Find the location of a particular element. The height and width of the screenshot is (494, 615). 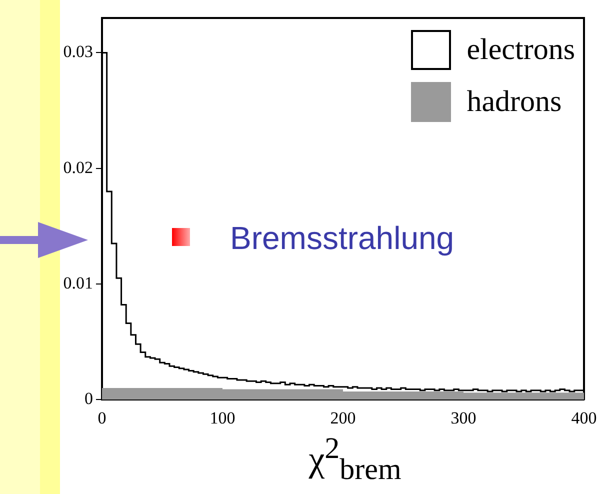

y-tick-label: 0.02 is located at coordinates (78, 167).